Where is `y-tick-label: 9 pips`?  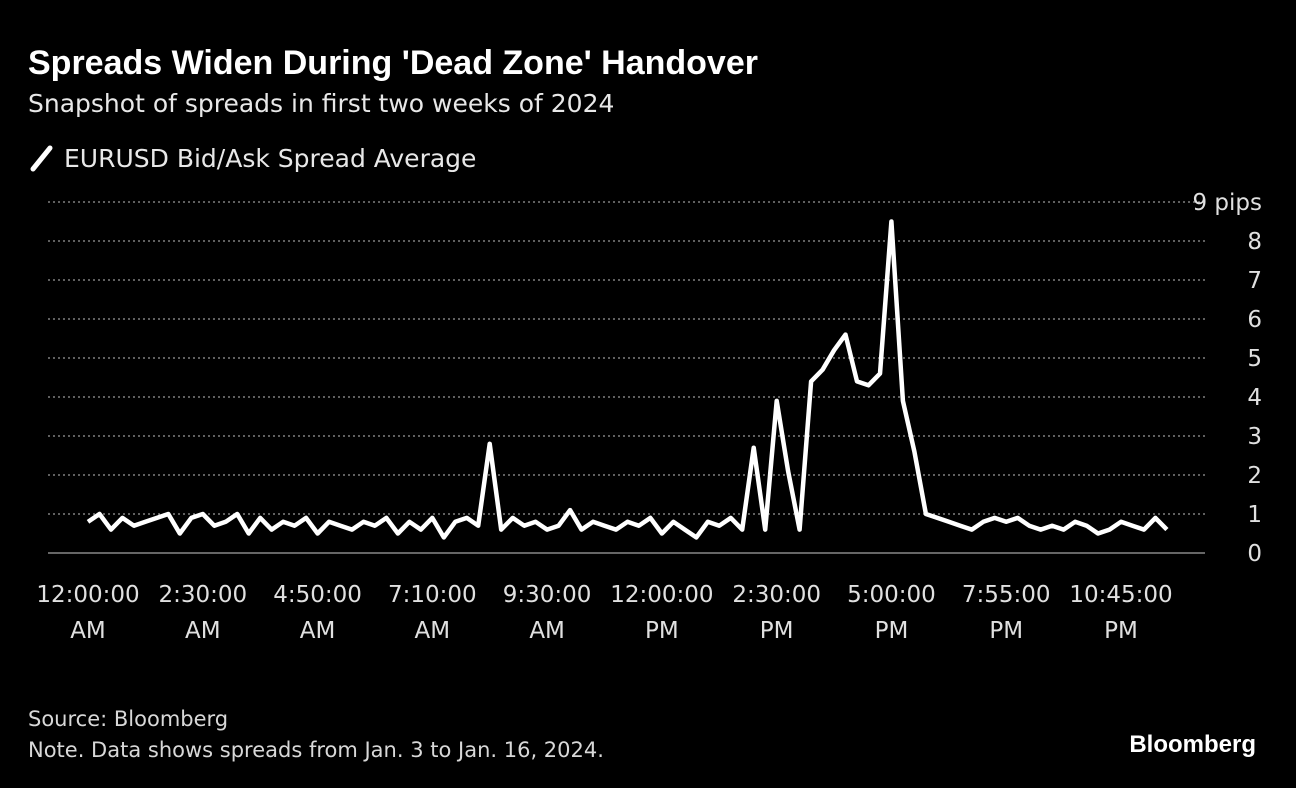
y-tick-label: 9 pips is located at coordinates (1227, 203).